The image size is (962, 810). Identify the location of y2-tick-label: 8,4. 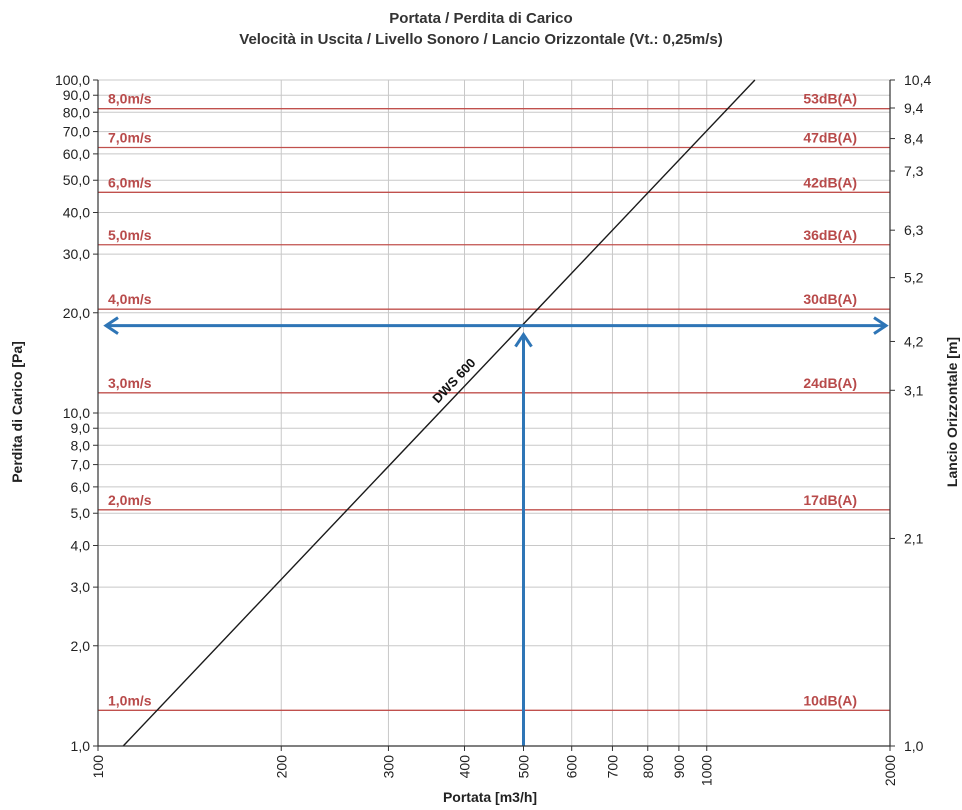
(914, 139).